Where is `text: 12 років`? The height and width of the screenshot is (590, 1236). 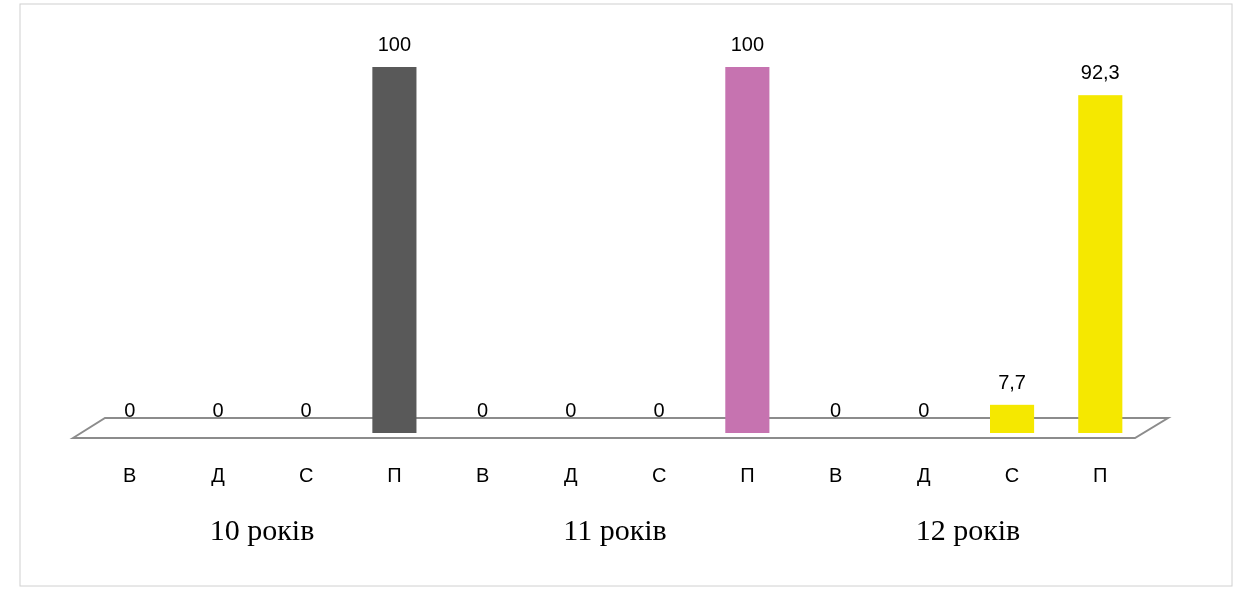
text: 12 років is located at coordinates (968, 529).